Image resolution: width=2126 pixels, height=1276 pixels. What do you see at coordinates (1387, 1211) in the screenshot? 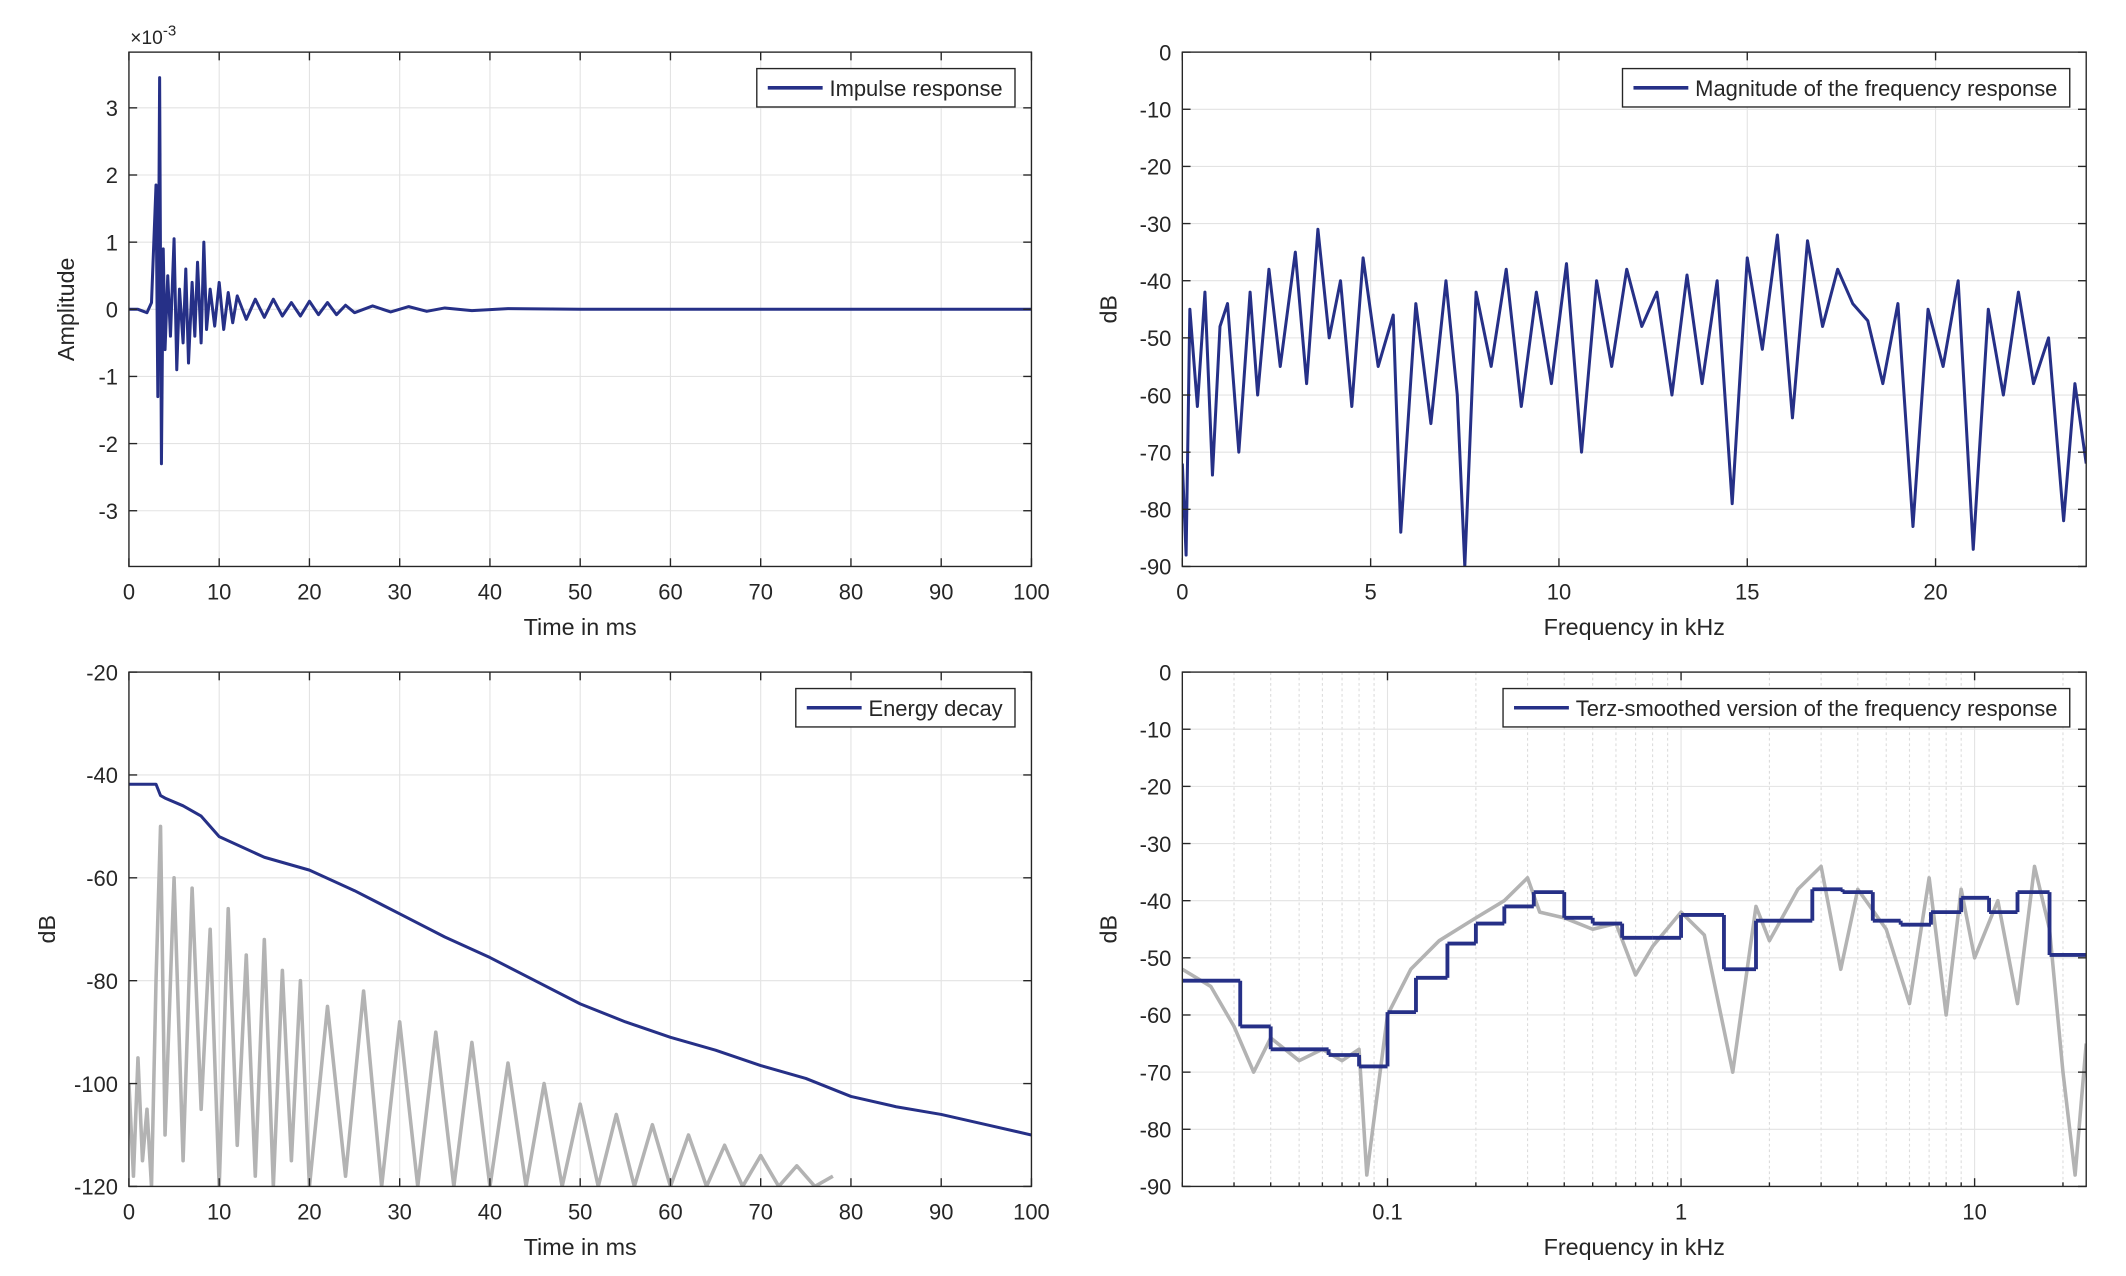
I see `x-tick-label: 0.1` at bounding box center [1387, 1211].